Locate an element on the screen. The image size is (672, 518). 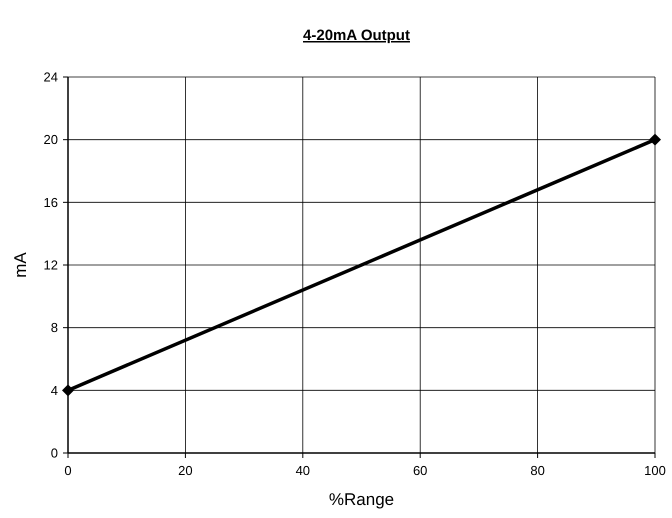
y-tick-label: 16 is located at coordinates (51, 202).